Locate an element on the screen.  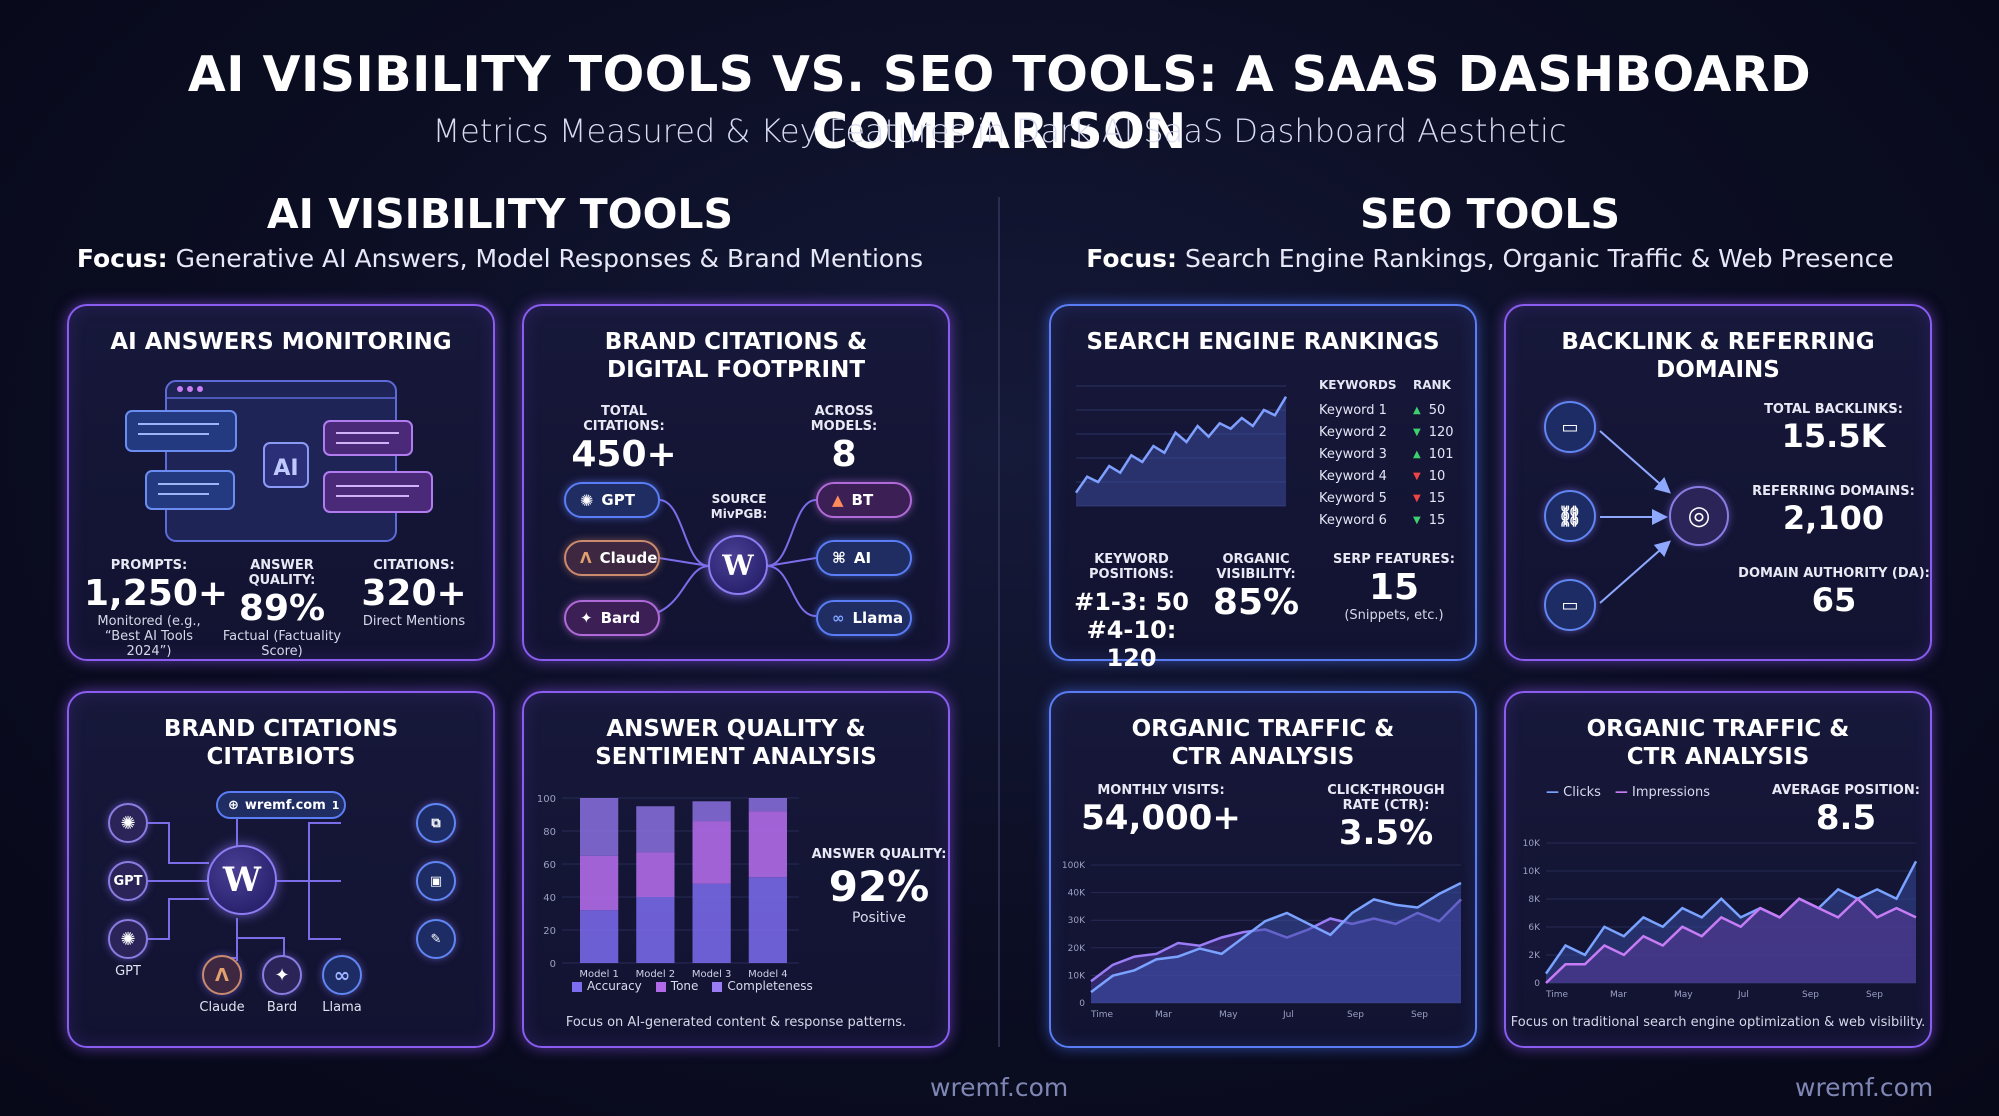
rank-up-arrow-icon: ▲ is located at coordinates (1417, 454).